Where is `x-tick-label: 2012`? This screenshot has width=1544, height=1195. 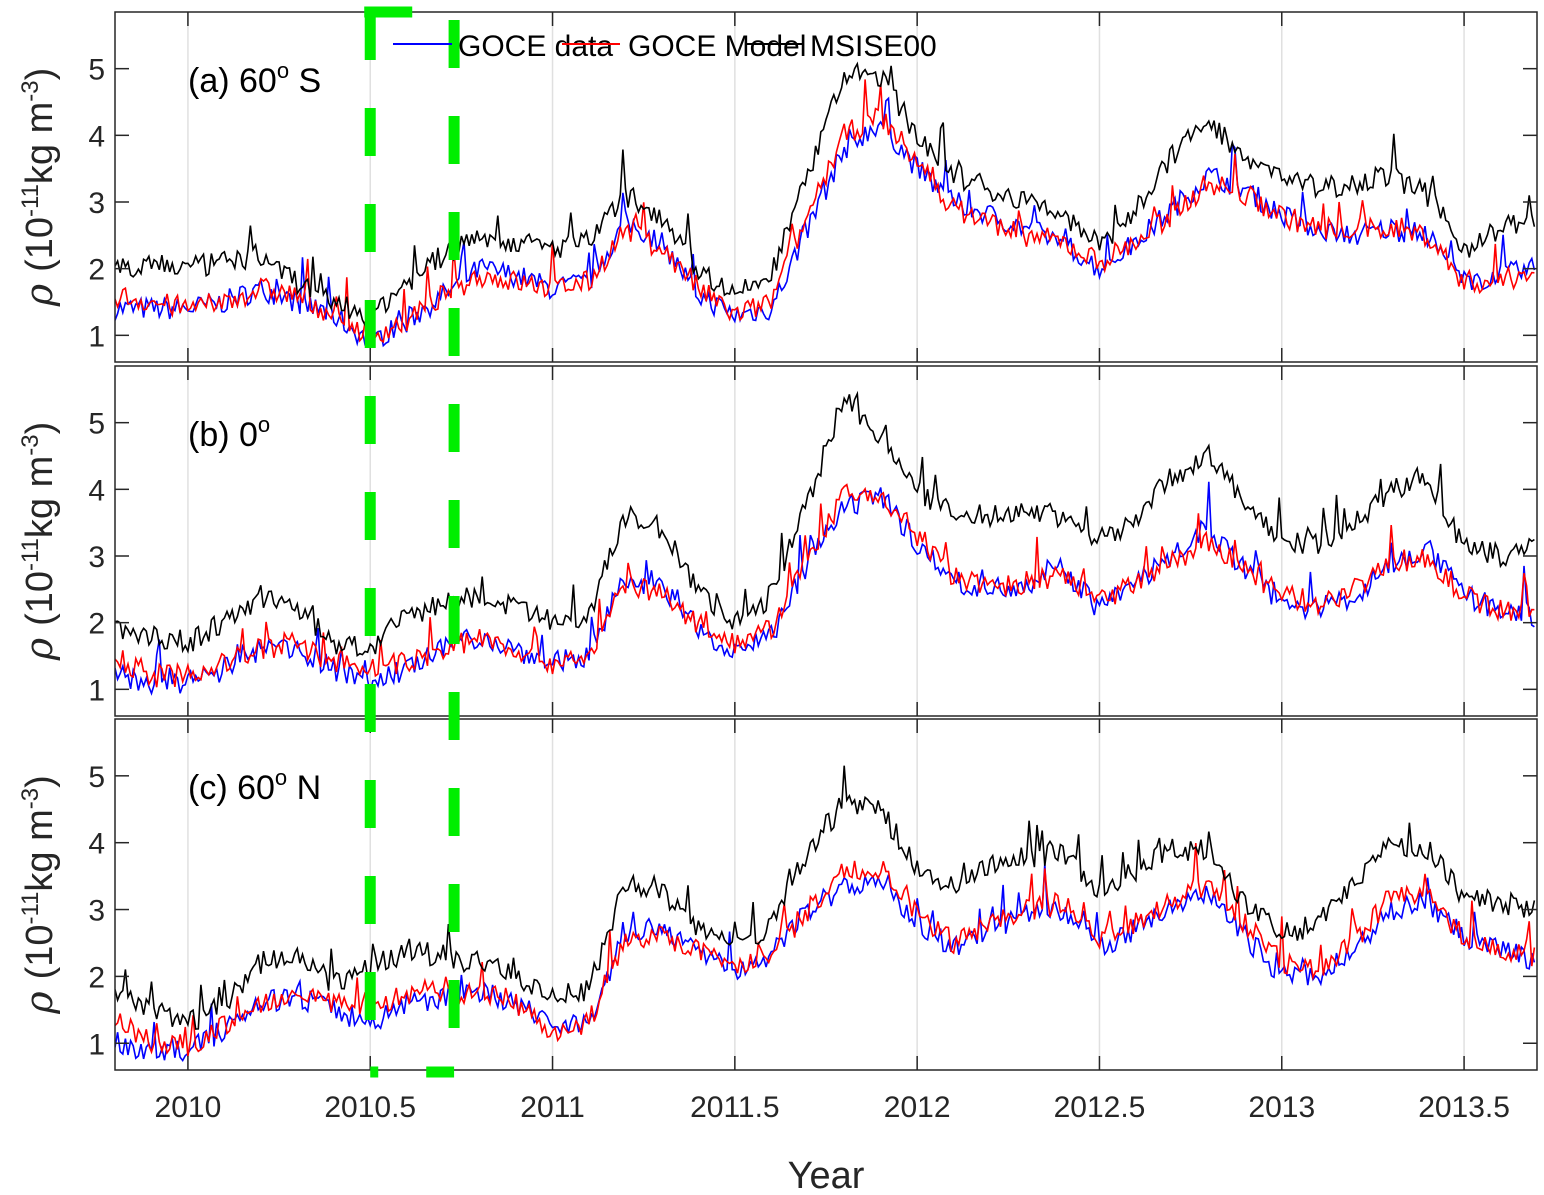
x-tick-label: 2012 is located at coordinates (917, 1107).